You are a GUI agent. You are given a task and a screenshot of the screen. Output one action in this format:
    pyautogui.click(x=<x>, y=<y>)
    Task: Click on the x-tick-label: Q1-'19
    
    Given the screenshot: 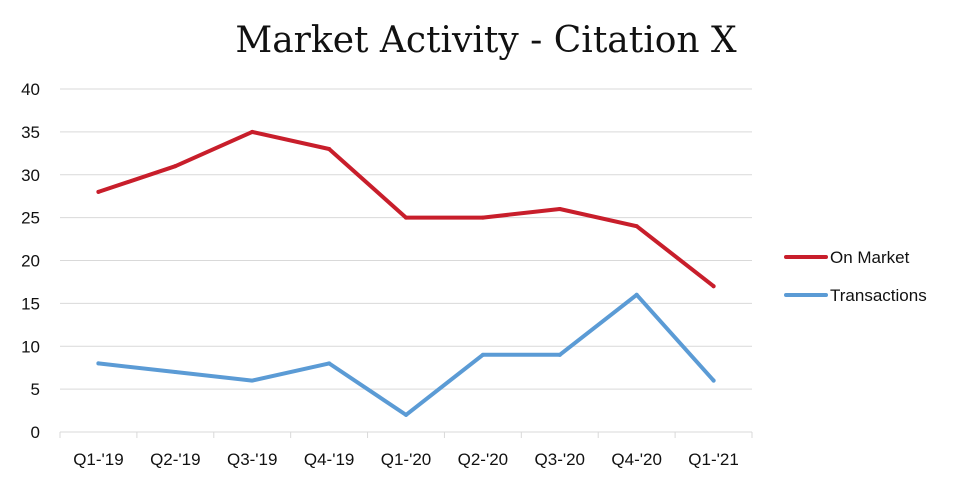 What is the action you would take?
    pyautogui.click(x=98, y=459)
    